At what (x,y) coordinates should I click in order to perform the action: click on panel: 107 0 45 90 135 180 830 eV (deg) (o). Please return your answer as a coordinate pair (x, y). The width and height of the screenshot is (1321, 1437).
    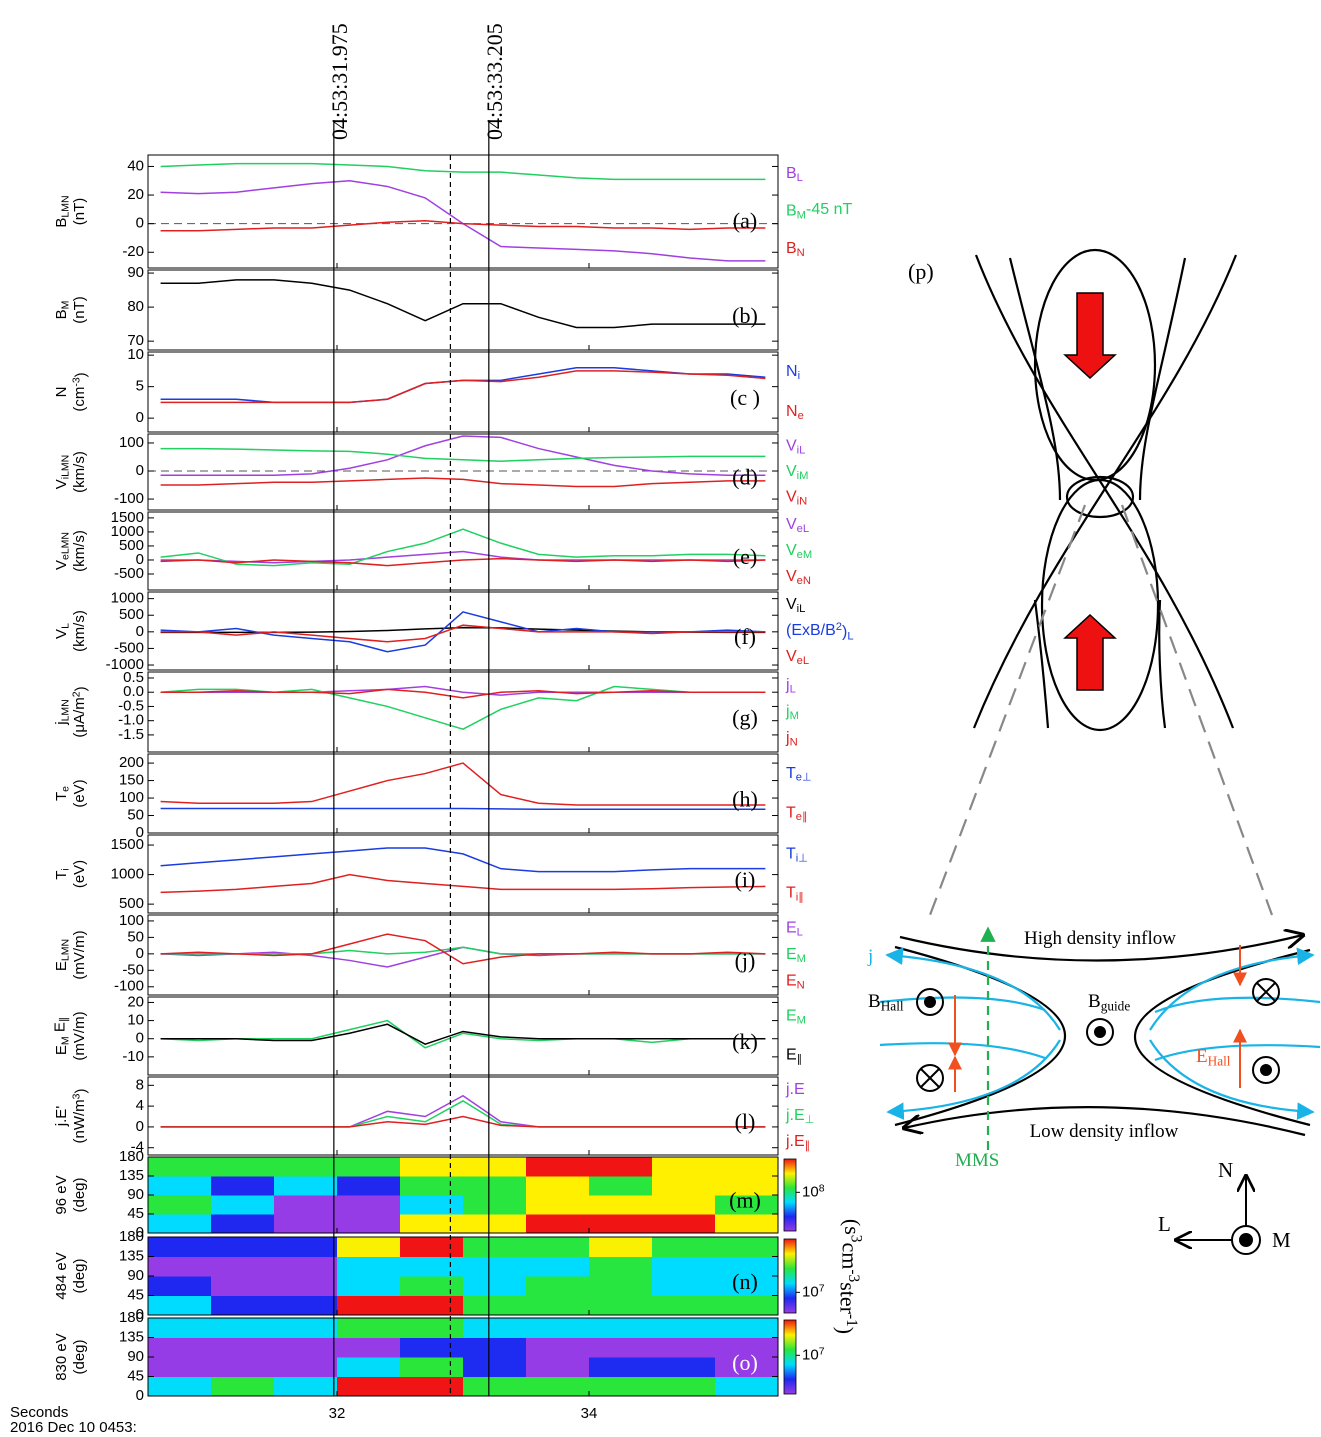
    Looking at the image, I should click on (439, 1356).